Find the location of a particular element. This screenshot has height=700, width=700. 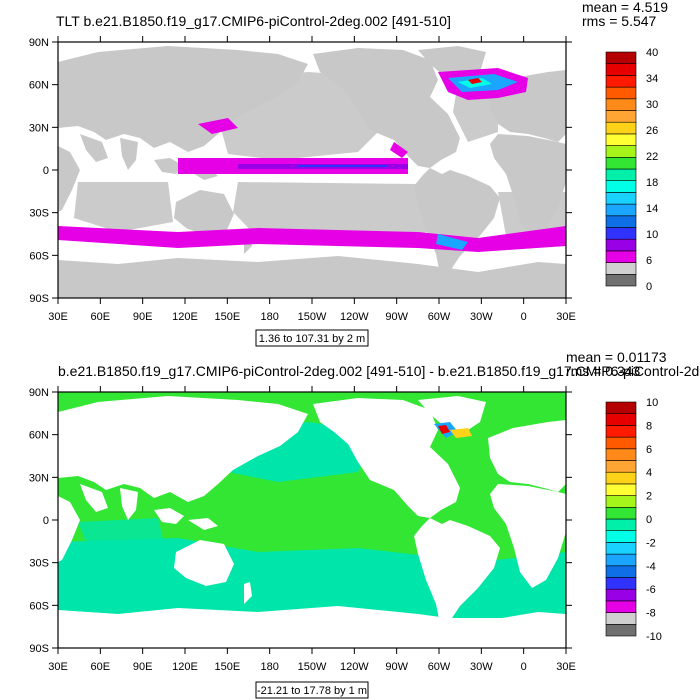

map-top-drake-passage is located at coordinates (452, 242).